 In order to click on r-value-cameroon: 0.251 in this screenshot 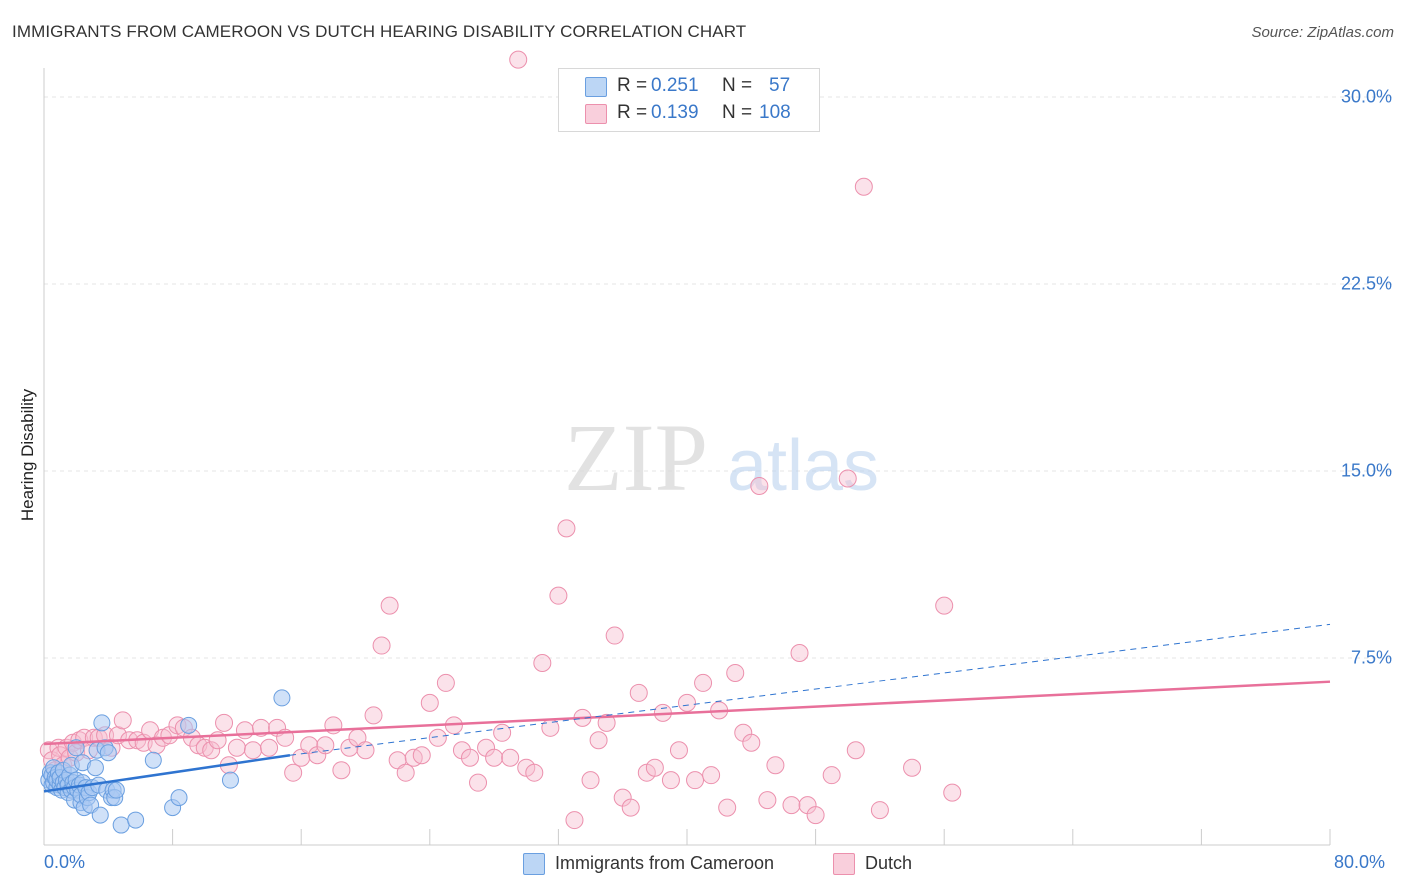, I will do `click(675, 85)`.